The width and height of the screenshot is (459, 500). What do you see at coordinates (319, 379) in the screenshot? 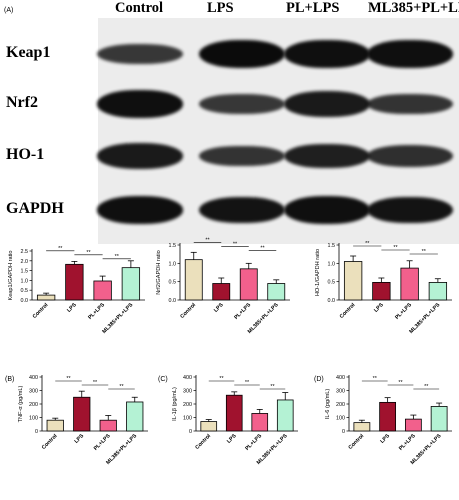
I see `panel-letter: (D)` at bounding box center [319, 379].